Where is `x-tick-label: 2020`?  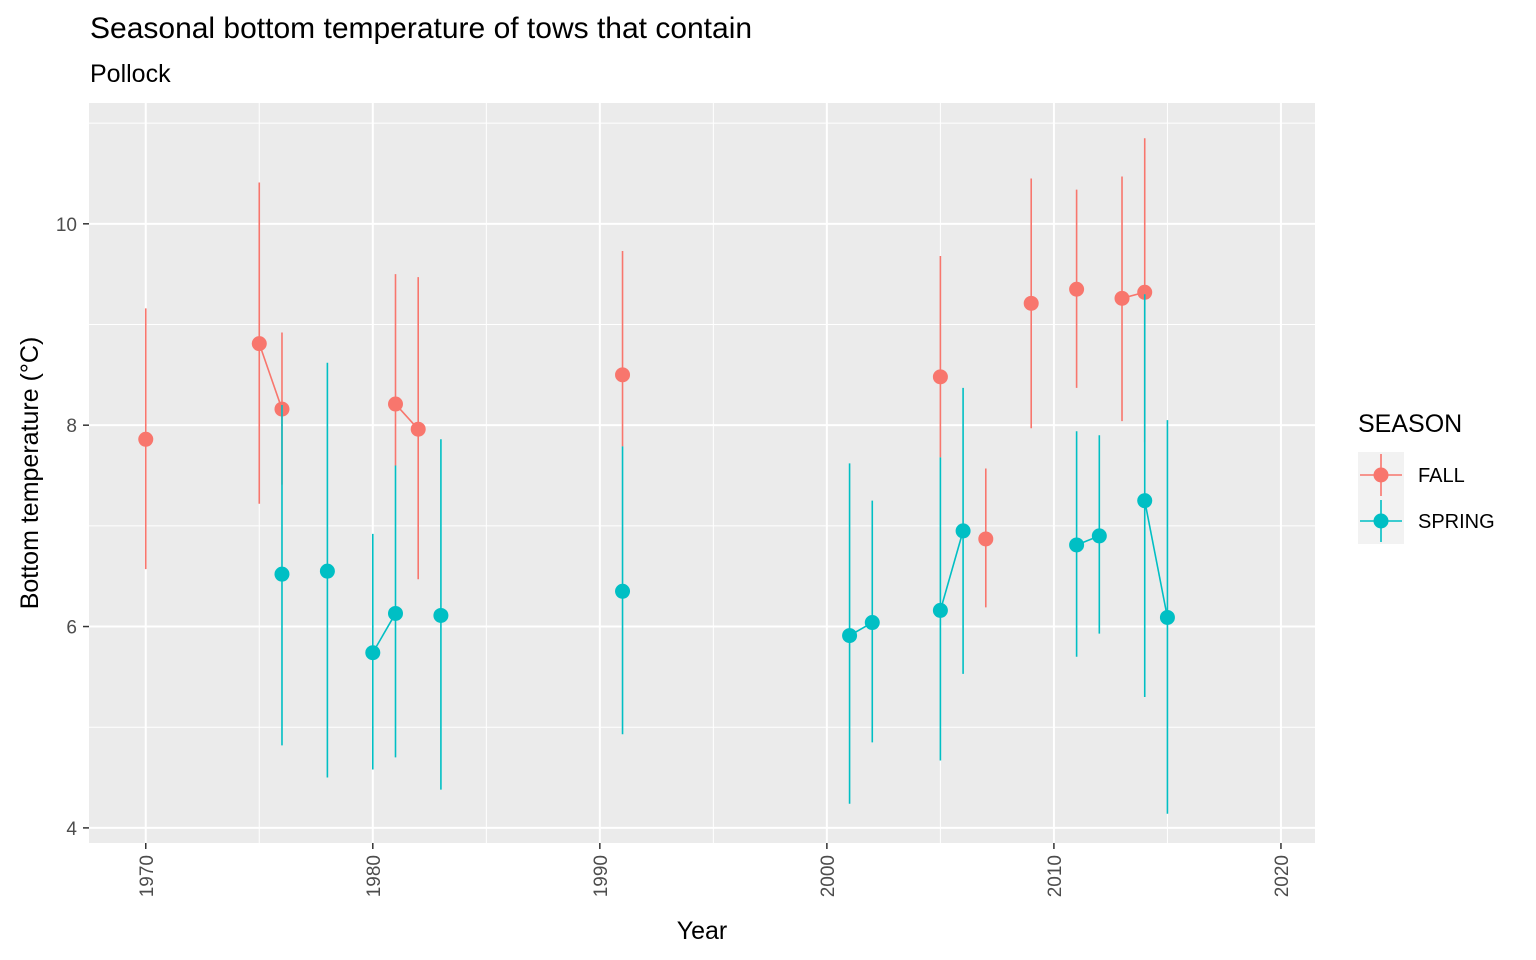
x-tick-label: 2020 is located at coordinates (1282, 876).